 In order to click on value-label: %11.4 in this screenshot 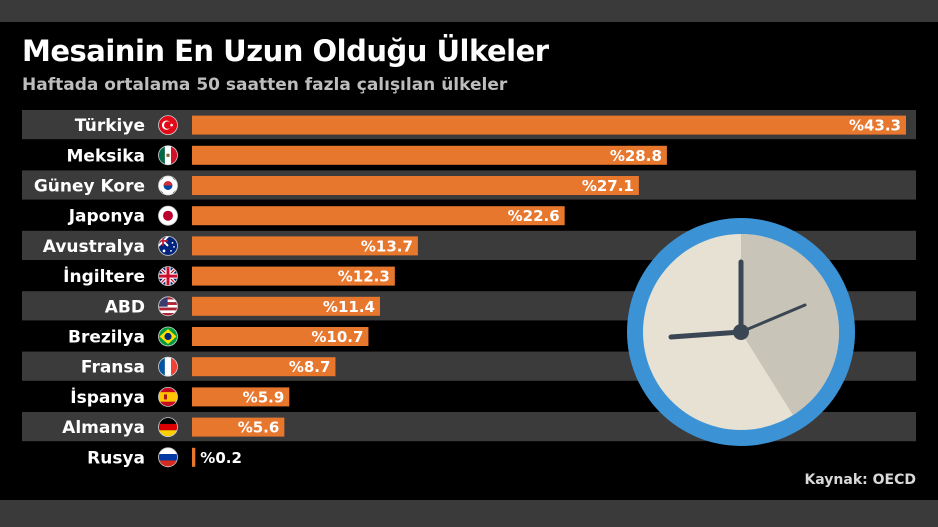, I will do `click(349, 307)`.